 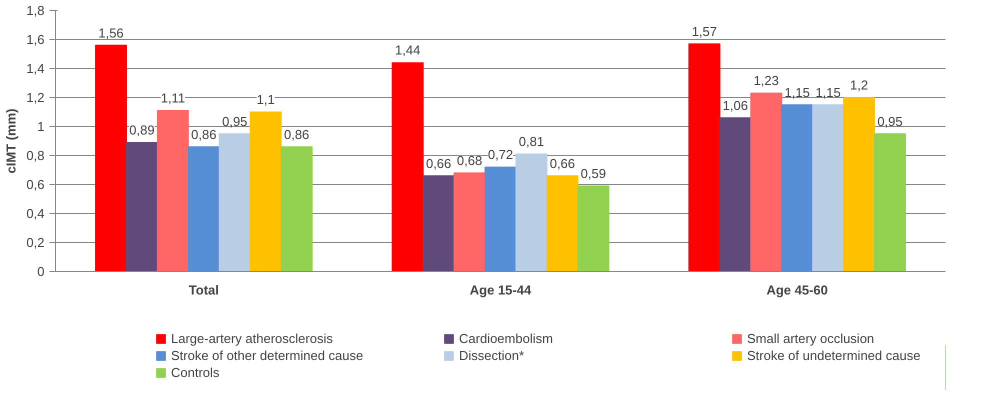 I want to click on legend-label: Stroke of undetermined cause, so click(x=834, y=355).